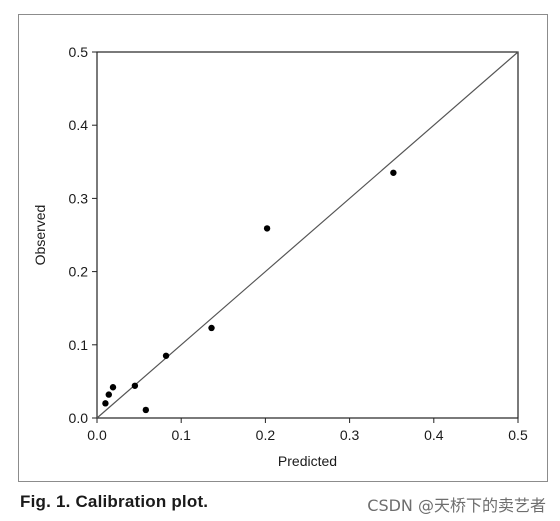 The width and height of the screenshot is (560, 521). Describe the element at coordinates (518, 435) in the screenshot. I see `x-tick-label: 0.5` at that location.